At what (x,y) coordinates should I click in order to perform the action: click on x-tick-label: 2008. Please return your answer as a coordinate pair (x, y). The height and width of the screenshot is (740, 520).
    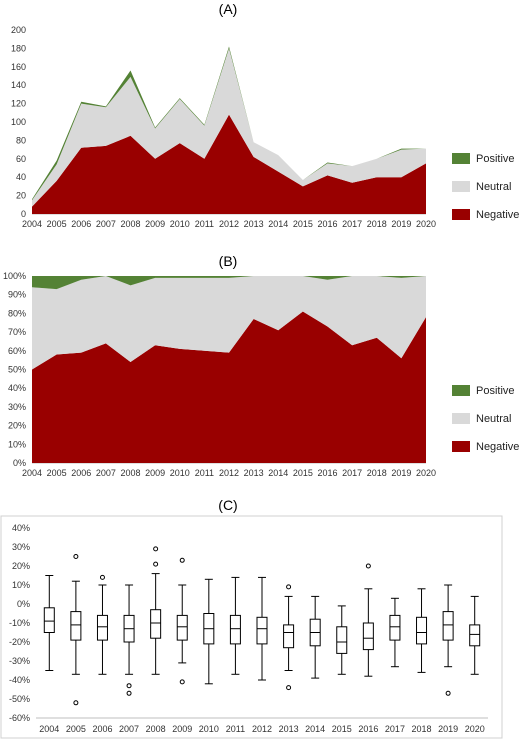
    Looking at the image, I should click on (130, 224).